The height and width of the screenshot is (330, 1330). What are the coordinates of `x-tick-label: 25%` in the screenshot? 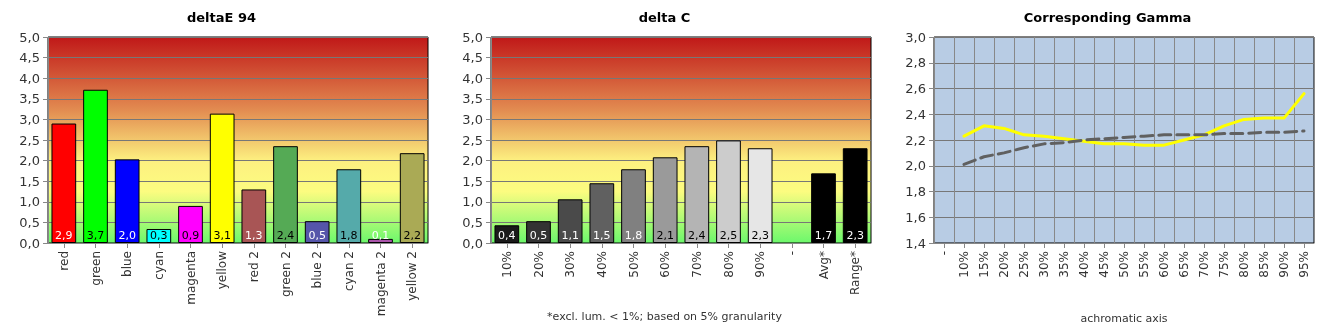 It's located at (1024, 264).